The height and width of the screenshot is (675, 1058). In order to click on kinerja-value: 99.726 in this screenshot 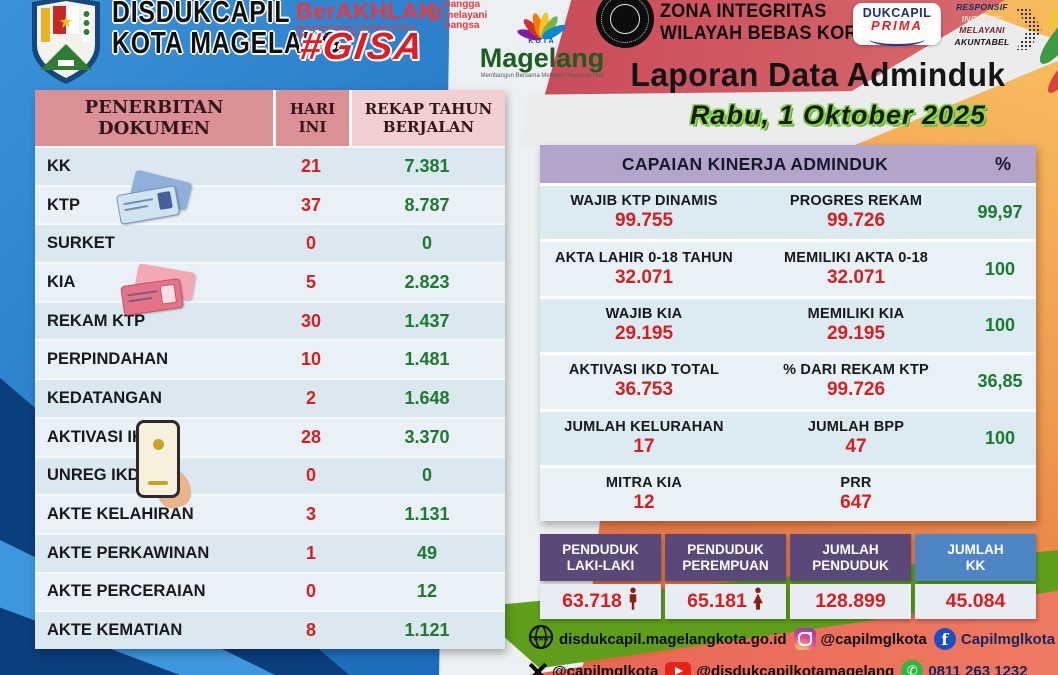, I will do `click(856, 221)`.